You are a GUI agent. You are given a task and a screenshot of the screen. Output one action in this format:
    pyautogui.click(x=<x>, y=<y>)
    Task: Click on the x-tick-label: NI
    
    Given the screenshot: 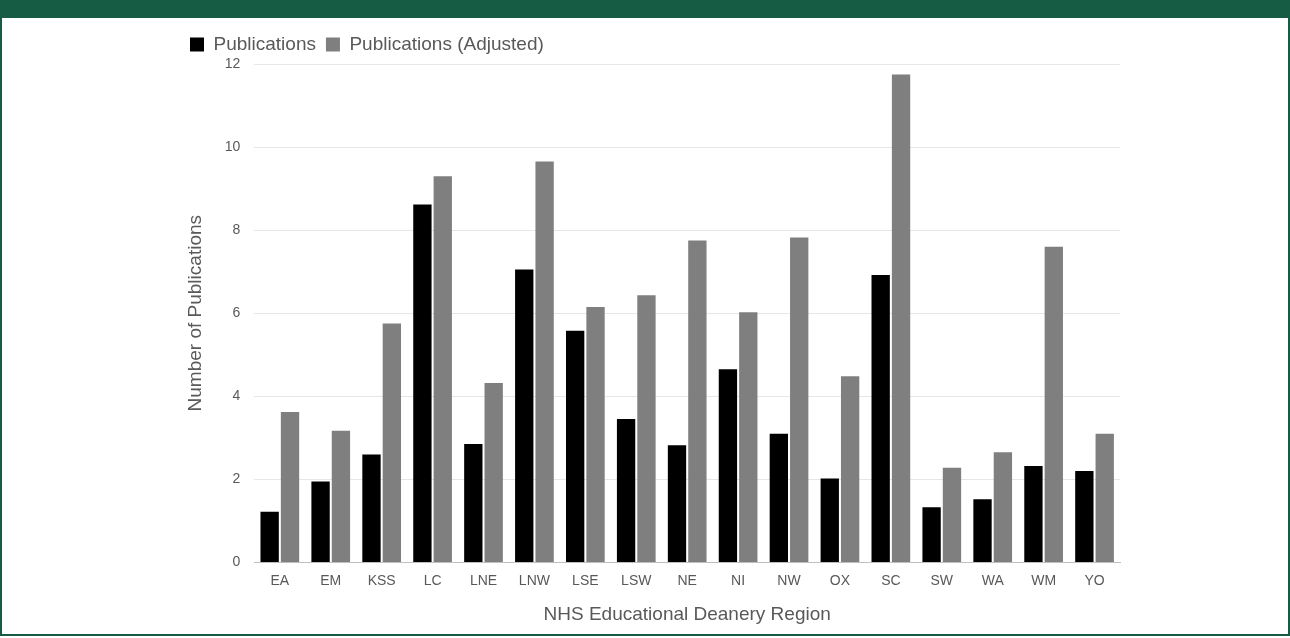 What is the action you would take?
    pyautogui.click(x=738, y=579)
    